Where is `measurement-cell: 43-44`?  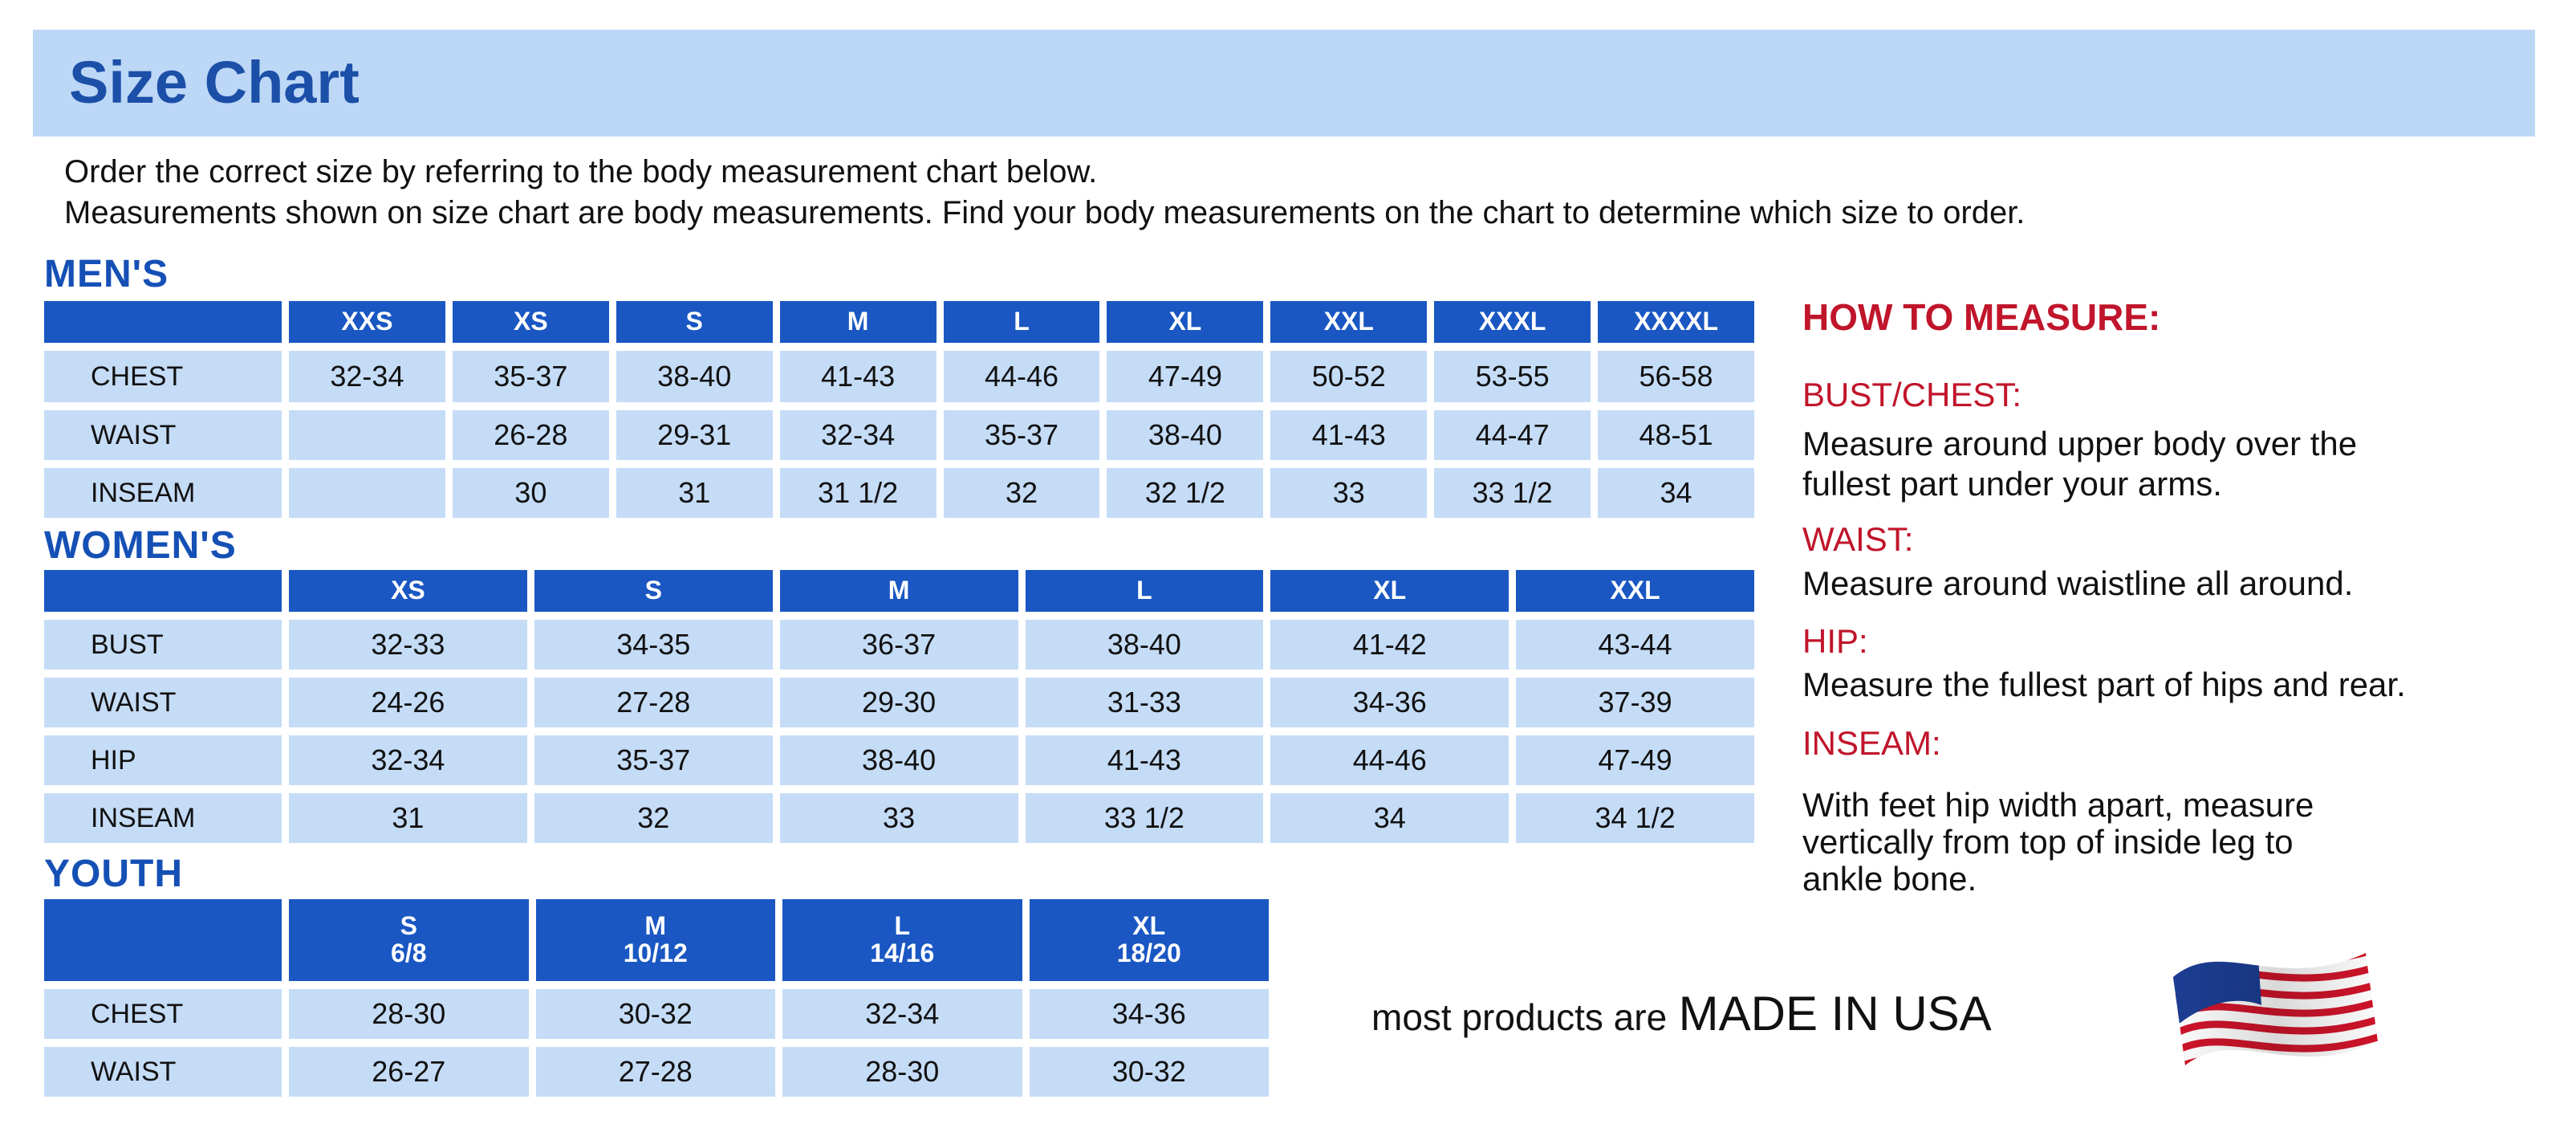
measurement-cell: 43-44 is located at coordinates (1635, 645).